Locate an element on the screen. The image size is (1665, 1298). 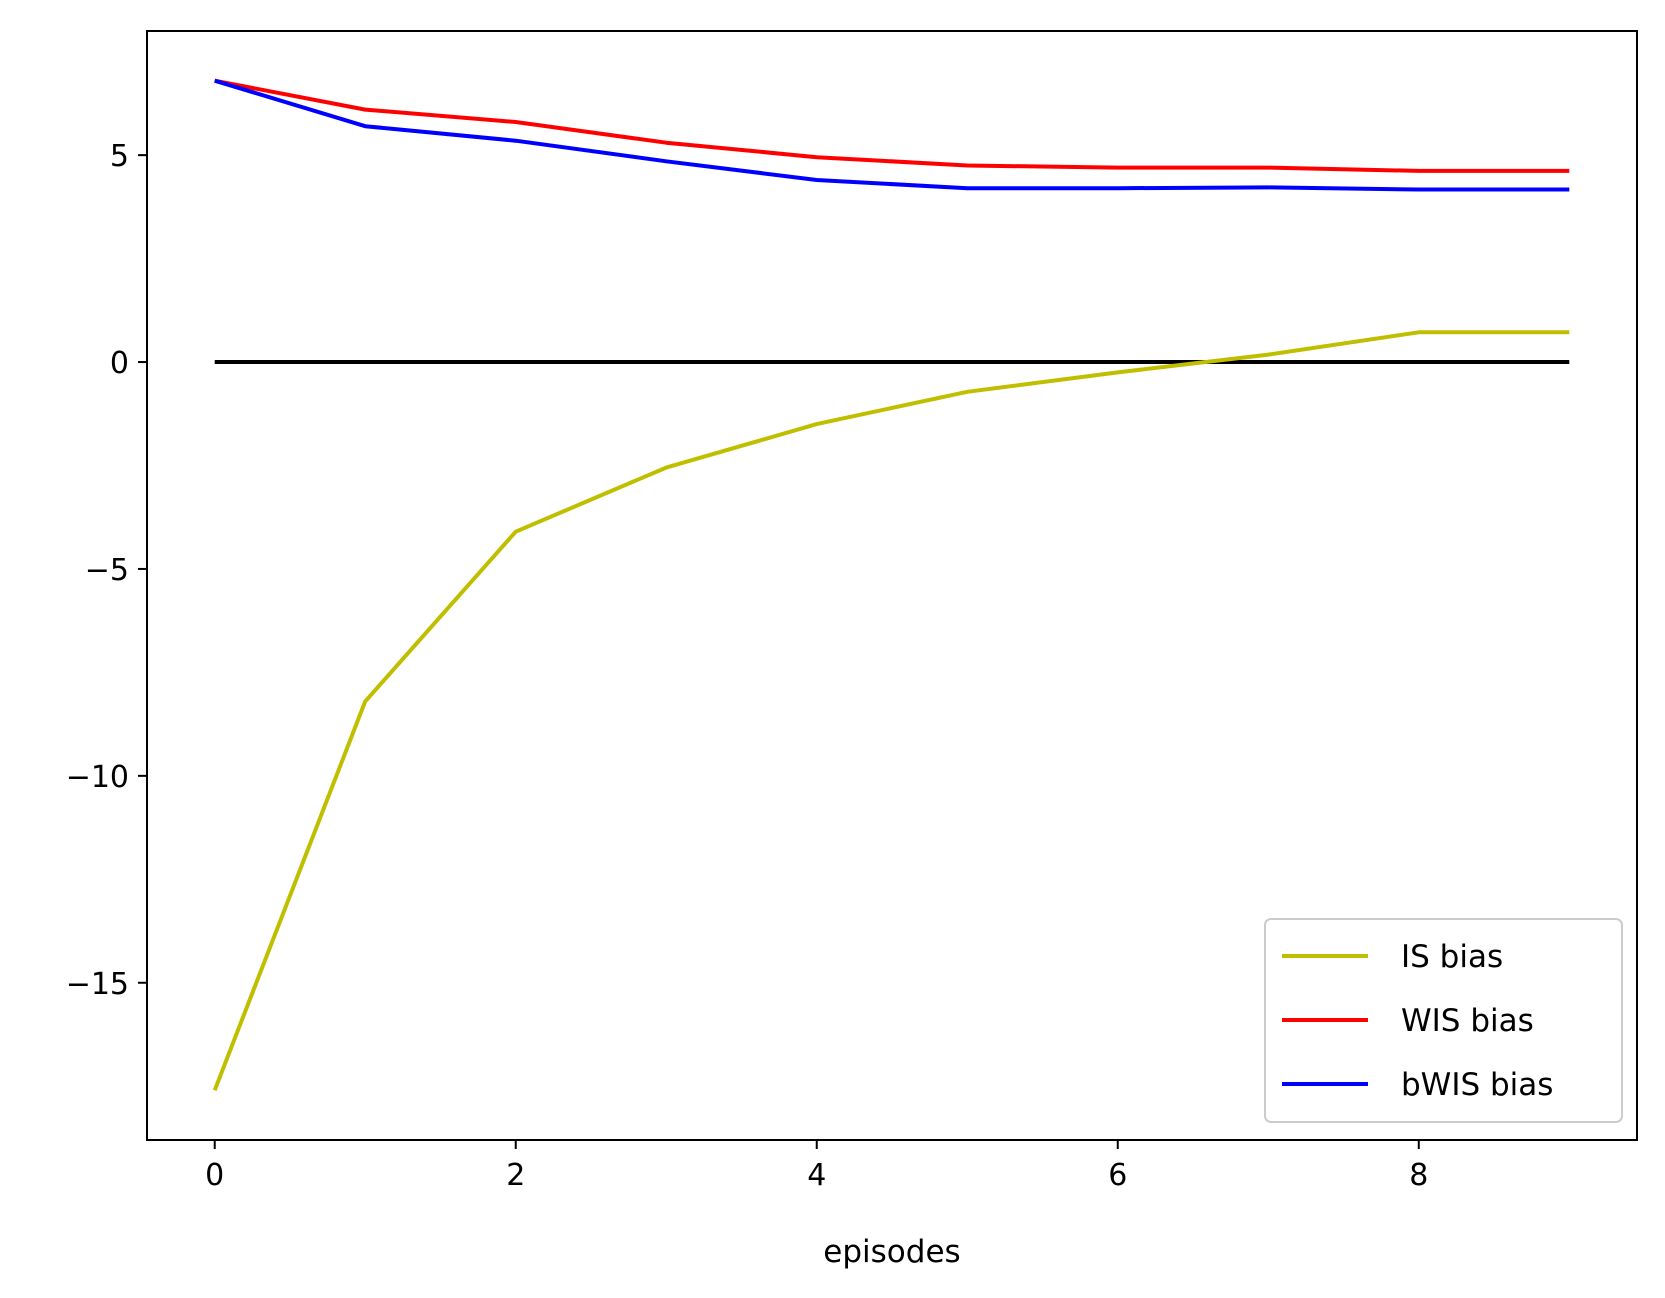
legend-label: bWIS bias is located at coordinates (1477, 1085).